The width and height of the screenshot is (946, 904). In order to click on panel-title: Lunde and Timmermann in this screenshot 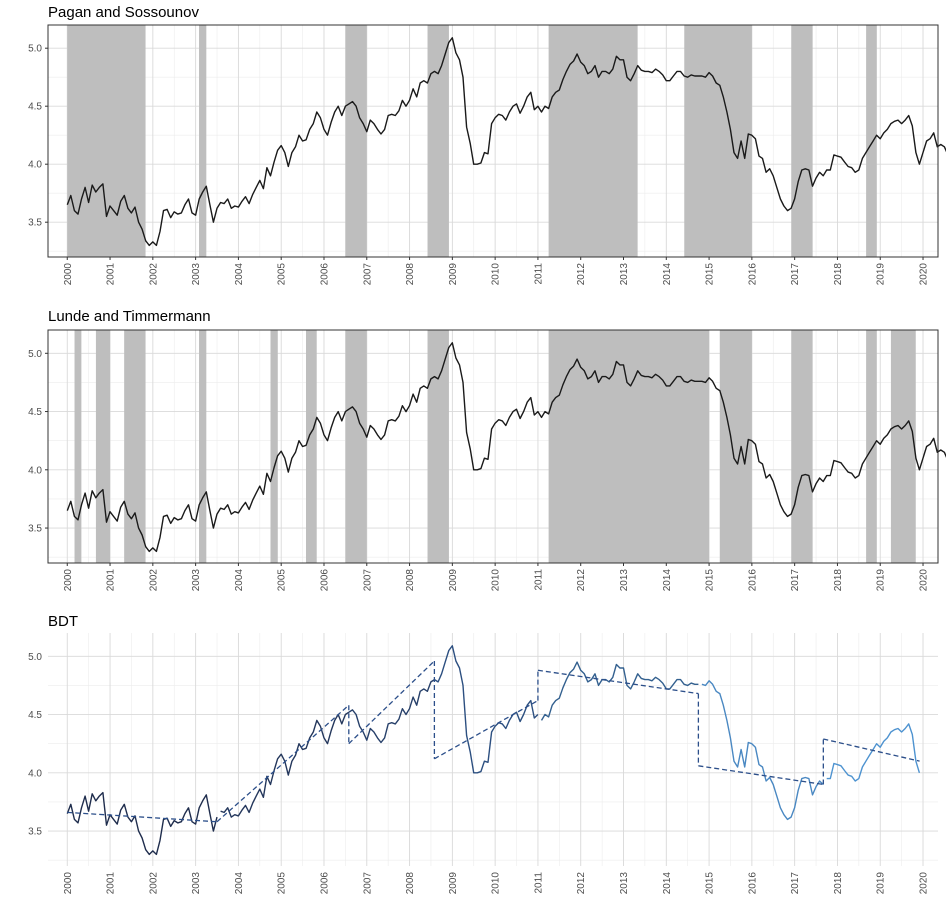, I will do `click(129, 316)`.